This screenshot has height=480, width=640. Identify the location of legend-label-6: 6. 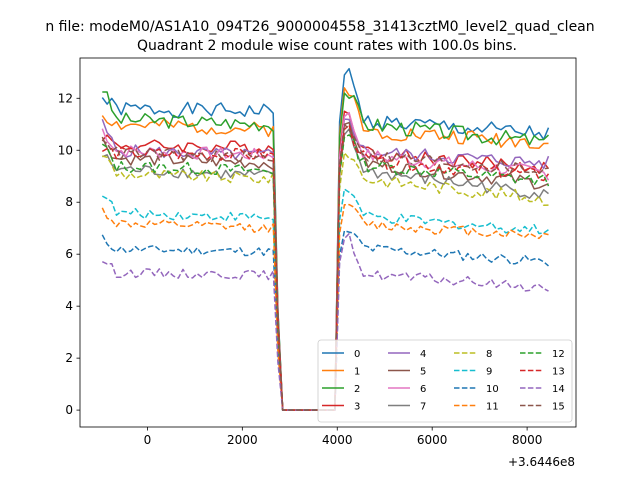
(423, 389).